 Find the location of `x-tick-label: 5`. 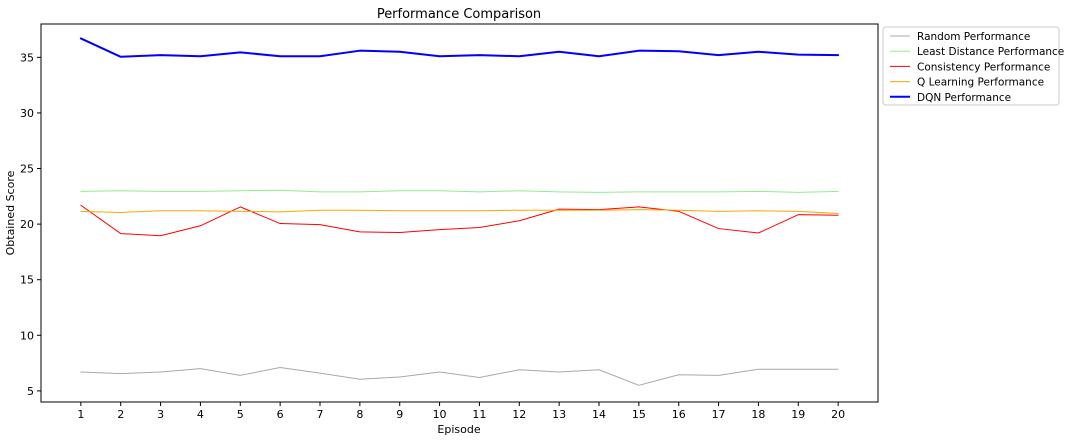

x-tick-label: 5 is located at coordinates (240, 414).